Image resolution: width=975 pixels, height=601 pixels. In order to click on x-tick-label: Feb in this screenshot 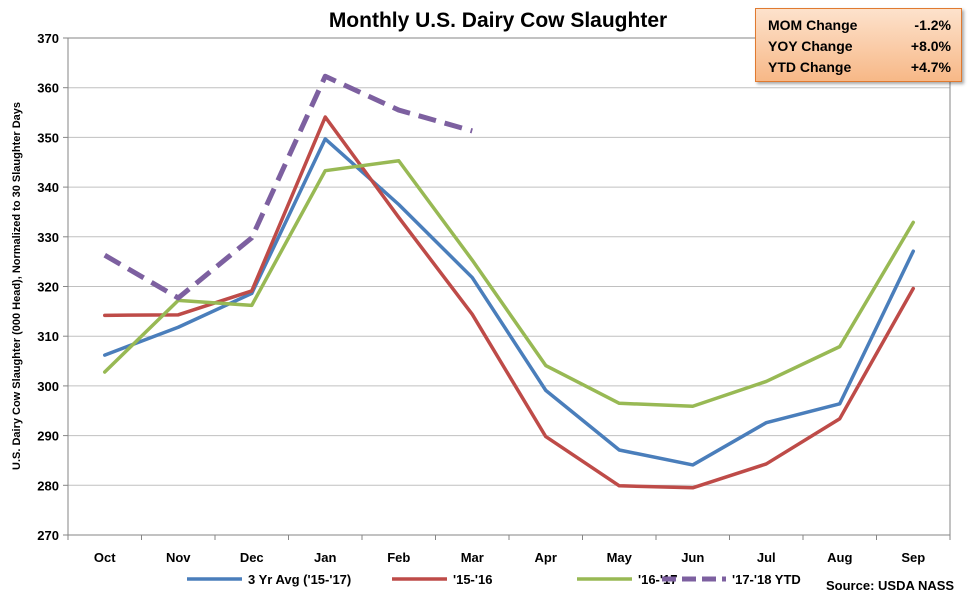, I will do `click(398, 557)`.